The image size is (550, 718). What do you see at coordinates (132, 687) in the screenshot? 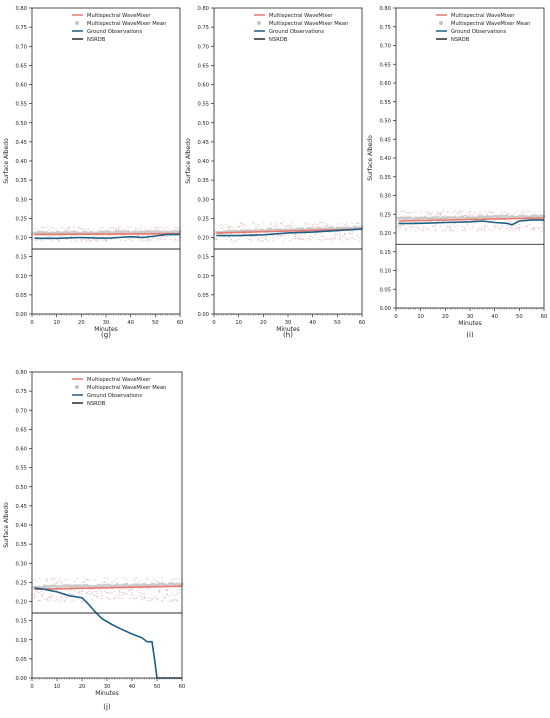
I see `x-tick-label: 40` at bounding box center [132, 687].